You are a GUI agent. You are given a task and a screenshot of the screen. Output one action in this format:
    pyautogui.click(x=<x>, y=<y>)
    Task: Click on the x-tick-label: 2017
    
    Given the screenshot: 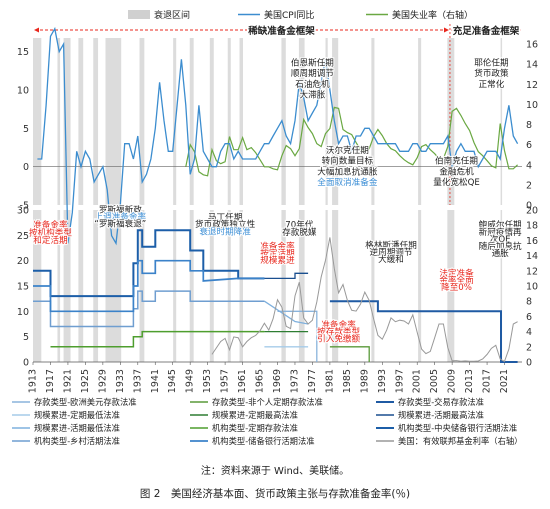 What is the action you would take?
    pyautogui.click(x=487, y=381)
    